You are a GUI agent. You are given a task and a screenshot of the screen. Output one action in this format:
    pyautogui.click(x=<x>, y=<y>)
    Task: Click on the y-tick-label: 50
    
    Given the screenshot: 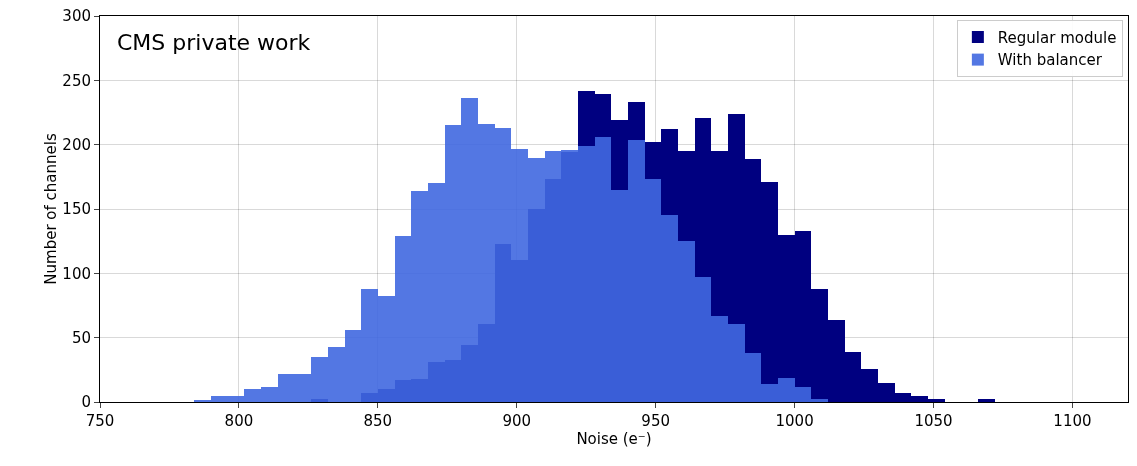 What is the action you would take?
    pyautogui.click(x=81, y=337)
    